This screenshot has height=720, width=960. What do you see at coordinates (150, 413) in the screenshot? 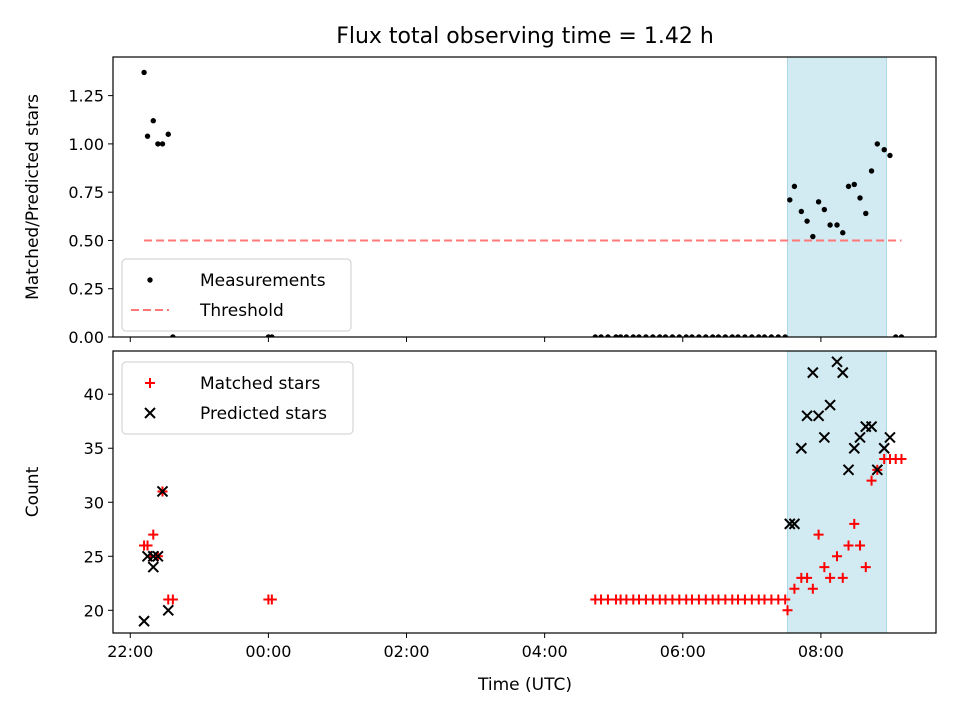
I see `legend-marker-predicted` at bounding box center [150, 413].